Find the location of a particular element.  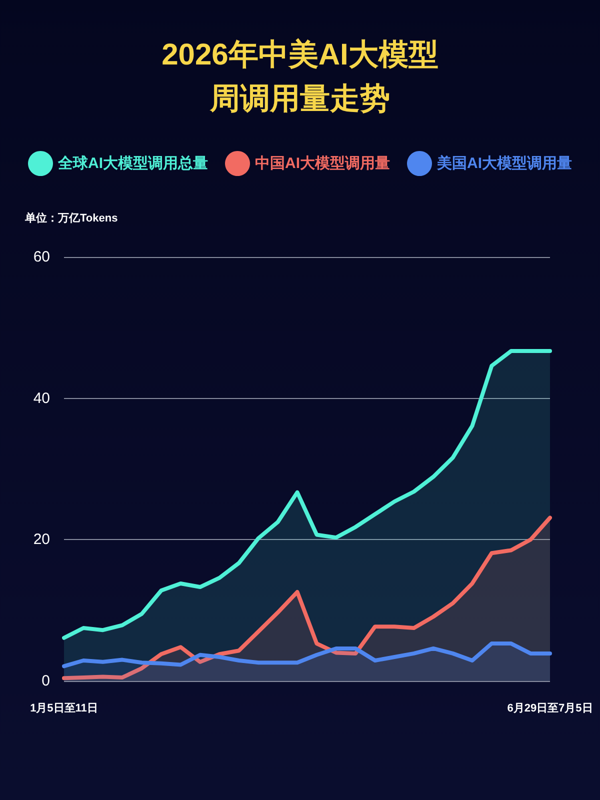

x-tick-label: 1月5日至11日 is located at coordinates (64, 708).